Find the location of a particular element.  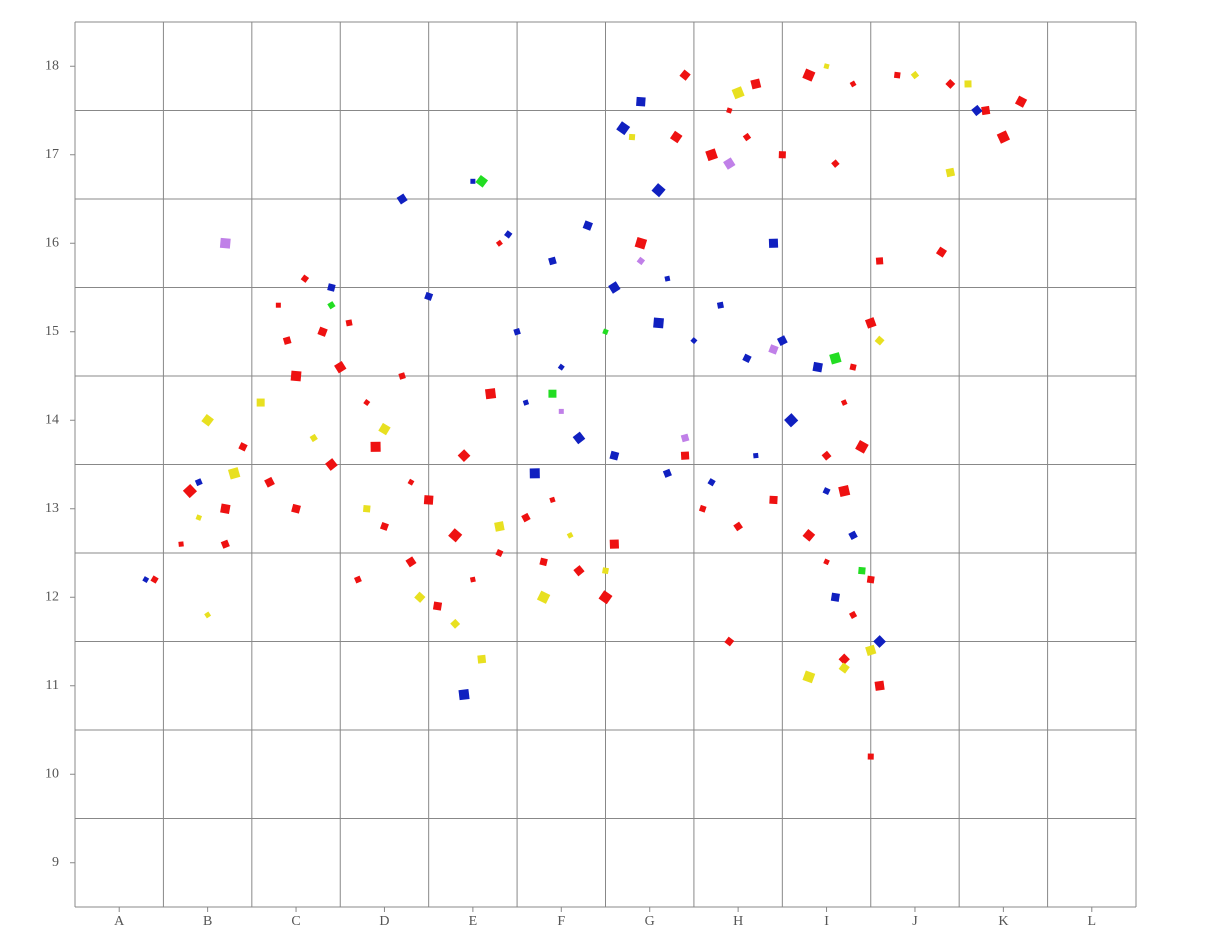

x-tick-label: E is located at coordinates (473, 921).